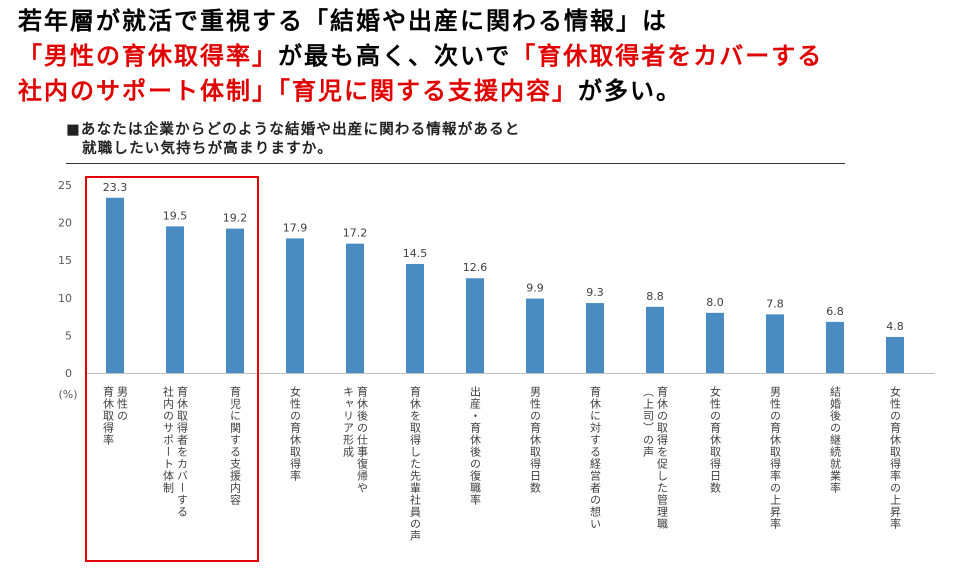  What do you see at coordinates (65, 185) in the screenshot?
I see `y-tick-label: 25` at bounding box center [65, 185].